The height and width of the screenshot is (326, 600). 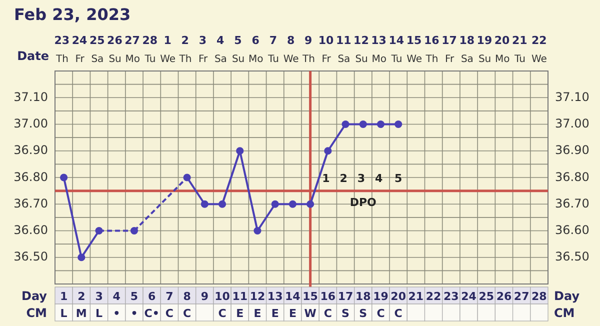 I want to click on x-tick-label: 25, so click(x=486, y=296).